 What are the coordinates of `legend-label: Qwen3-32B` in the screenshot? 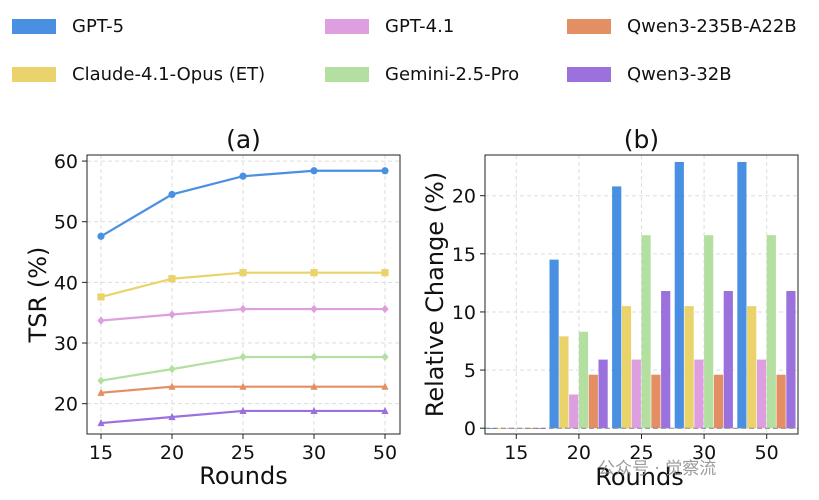 It's located at (679, 74).